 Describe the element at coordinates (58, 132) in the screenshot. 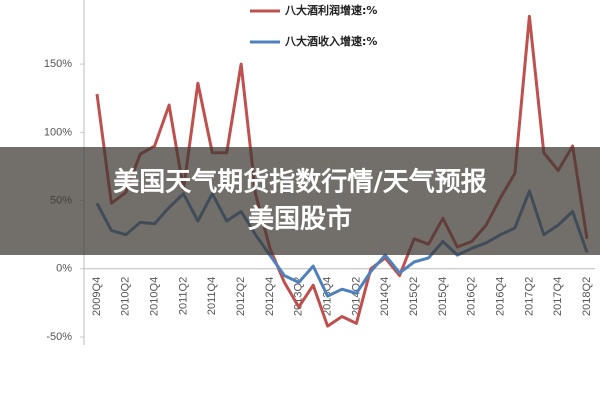

I see `y-tick-label: 100%` at that location.